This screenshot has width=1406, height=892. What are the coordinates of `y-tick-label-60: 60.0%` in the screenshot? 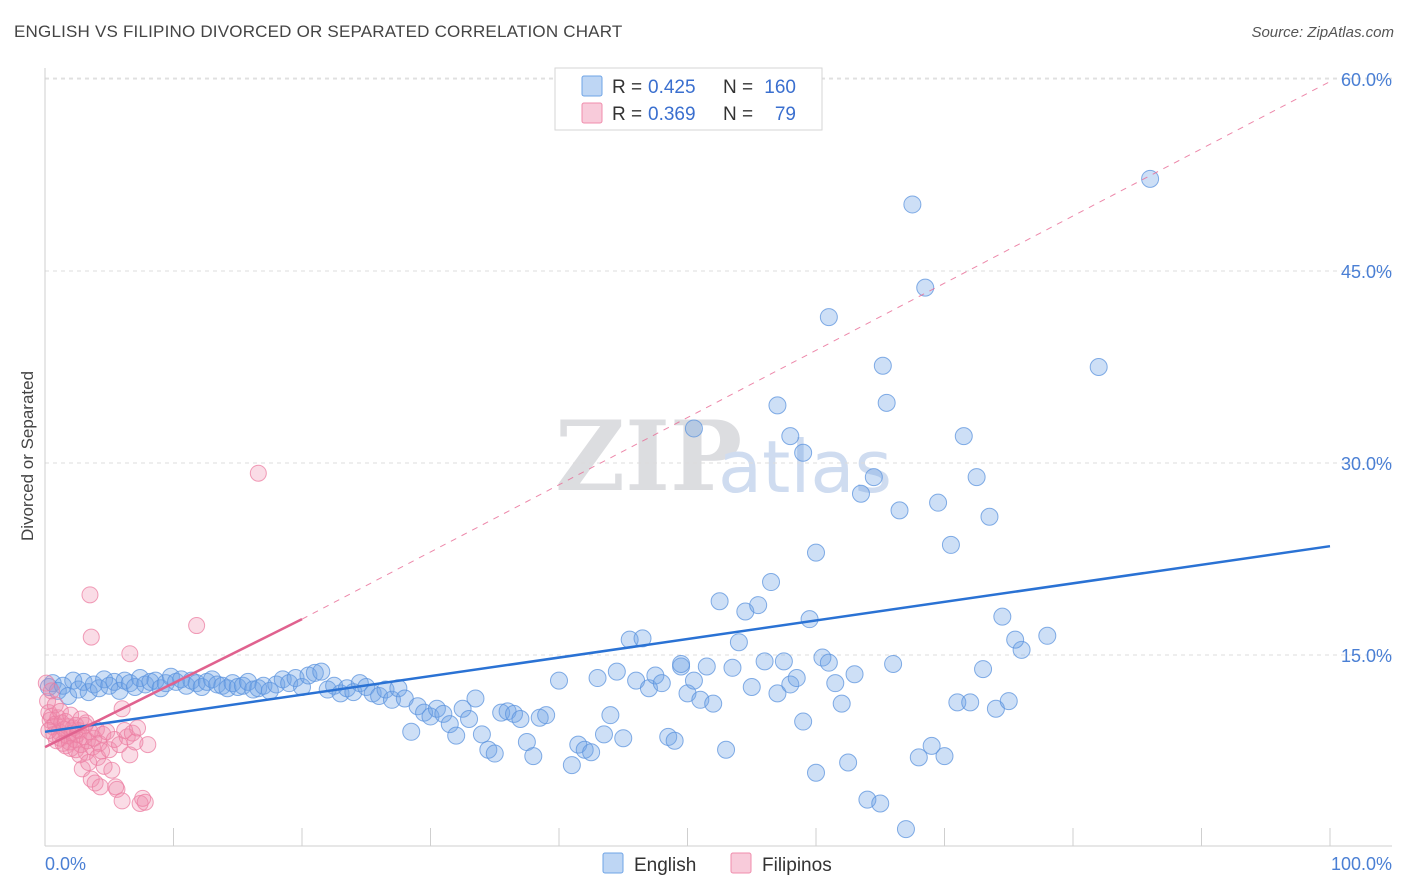 It's located at (1366, 80).